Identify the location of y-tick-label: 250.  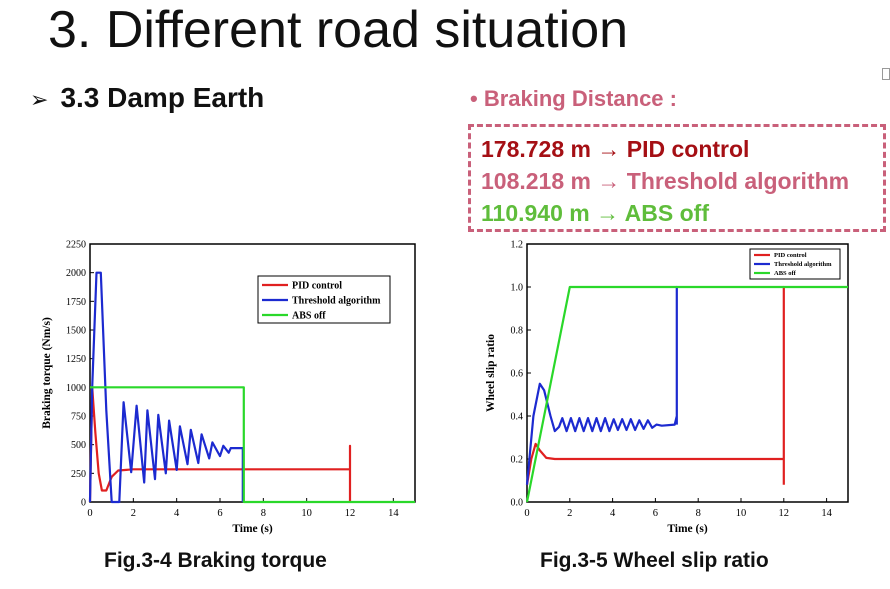
(78, 474).